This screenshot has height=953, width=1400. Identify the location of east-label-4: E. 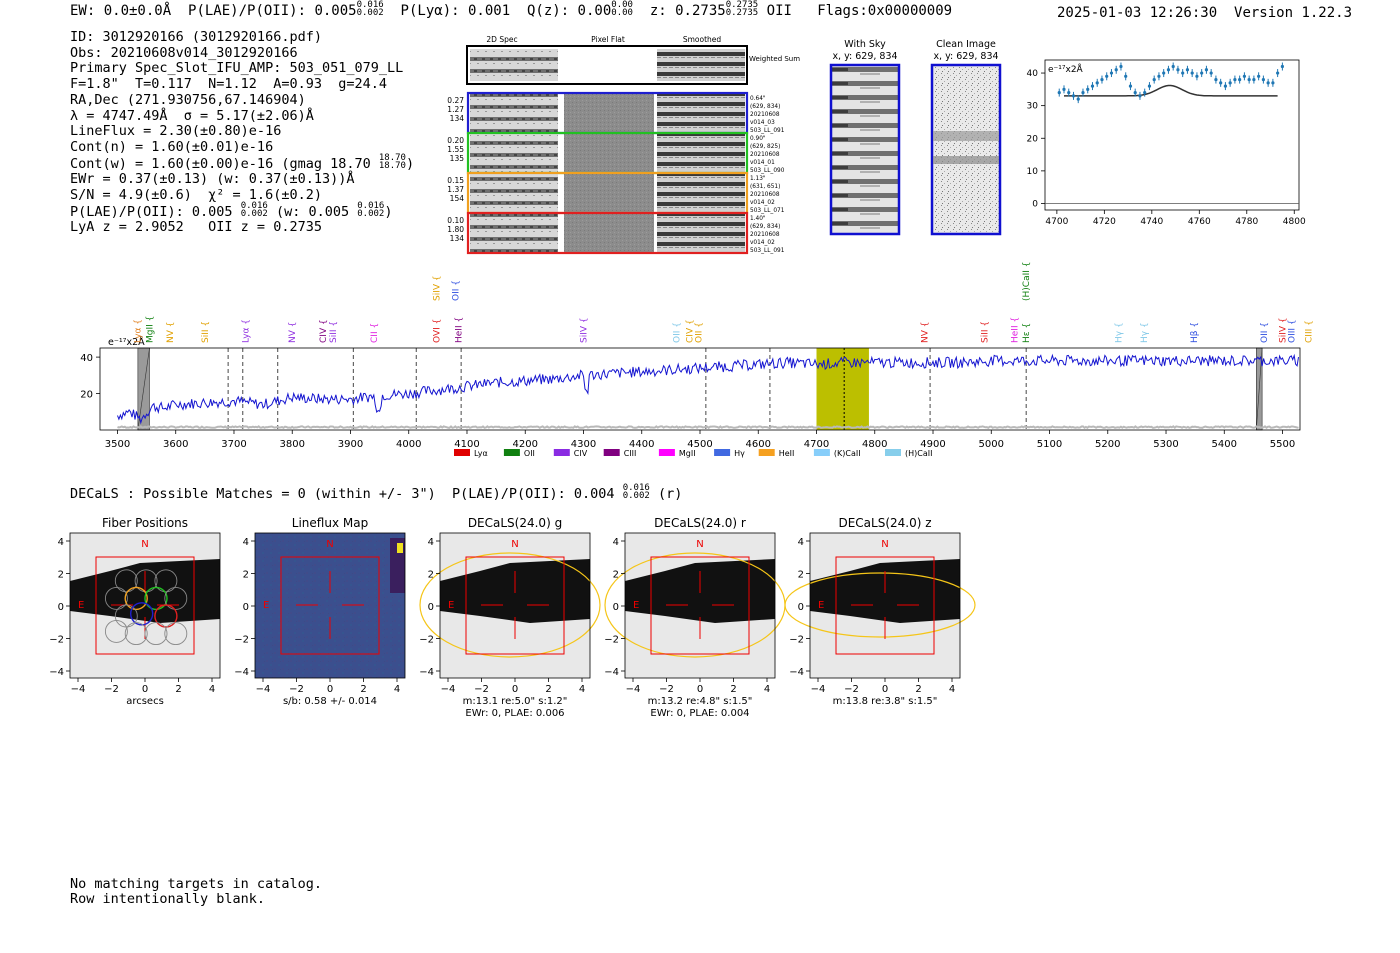
(821, 605).